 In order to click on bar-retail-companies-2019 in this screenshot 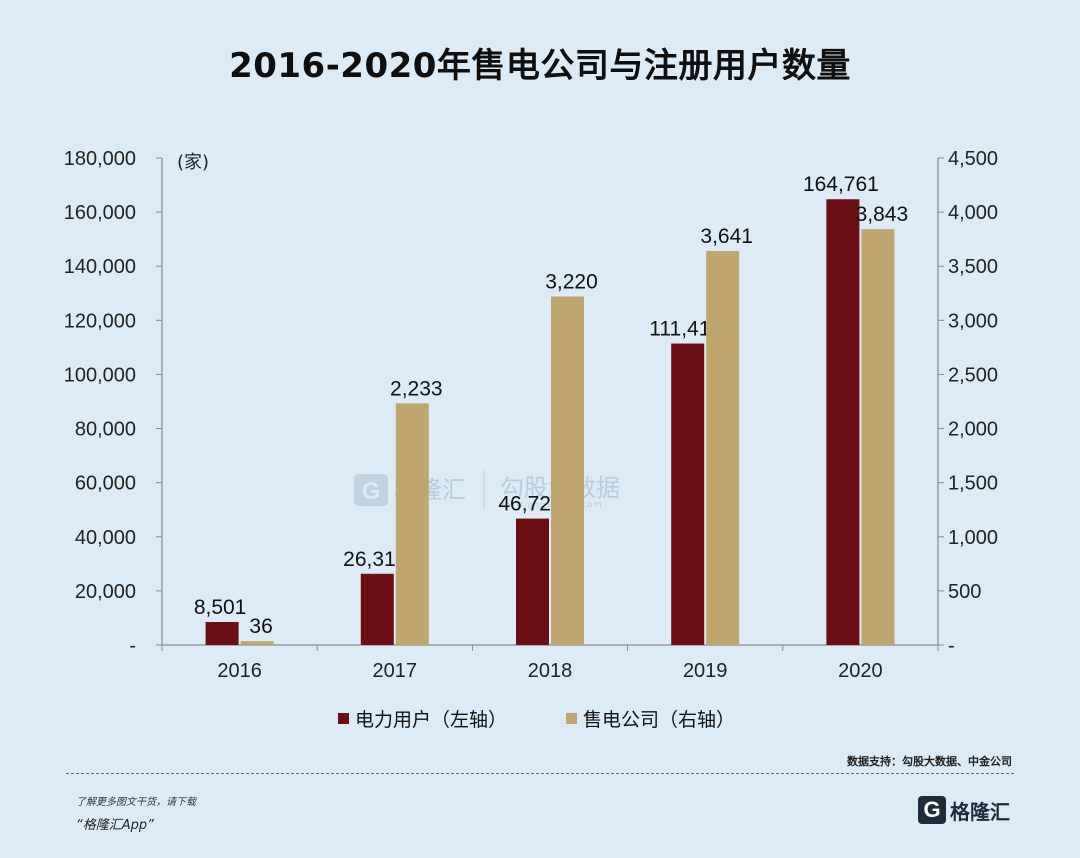, I will do `click(723, 447)`.